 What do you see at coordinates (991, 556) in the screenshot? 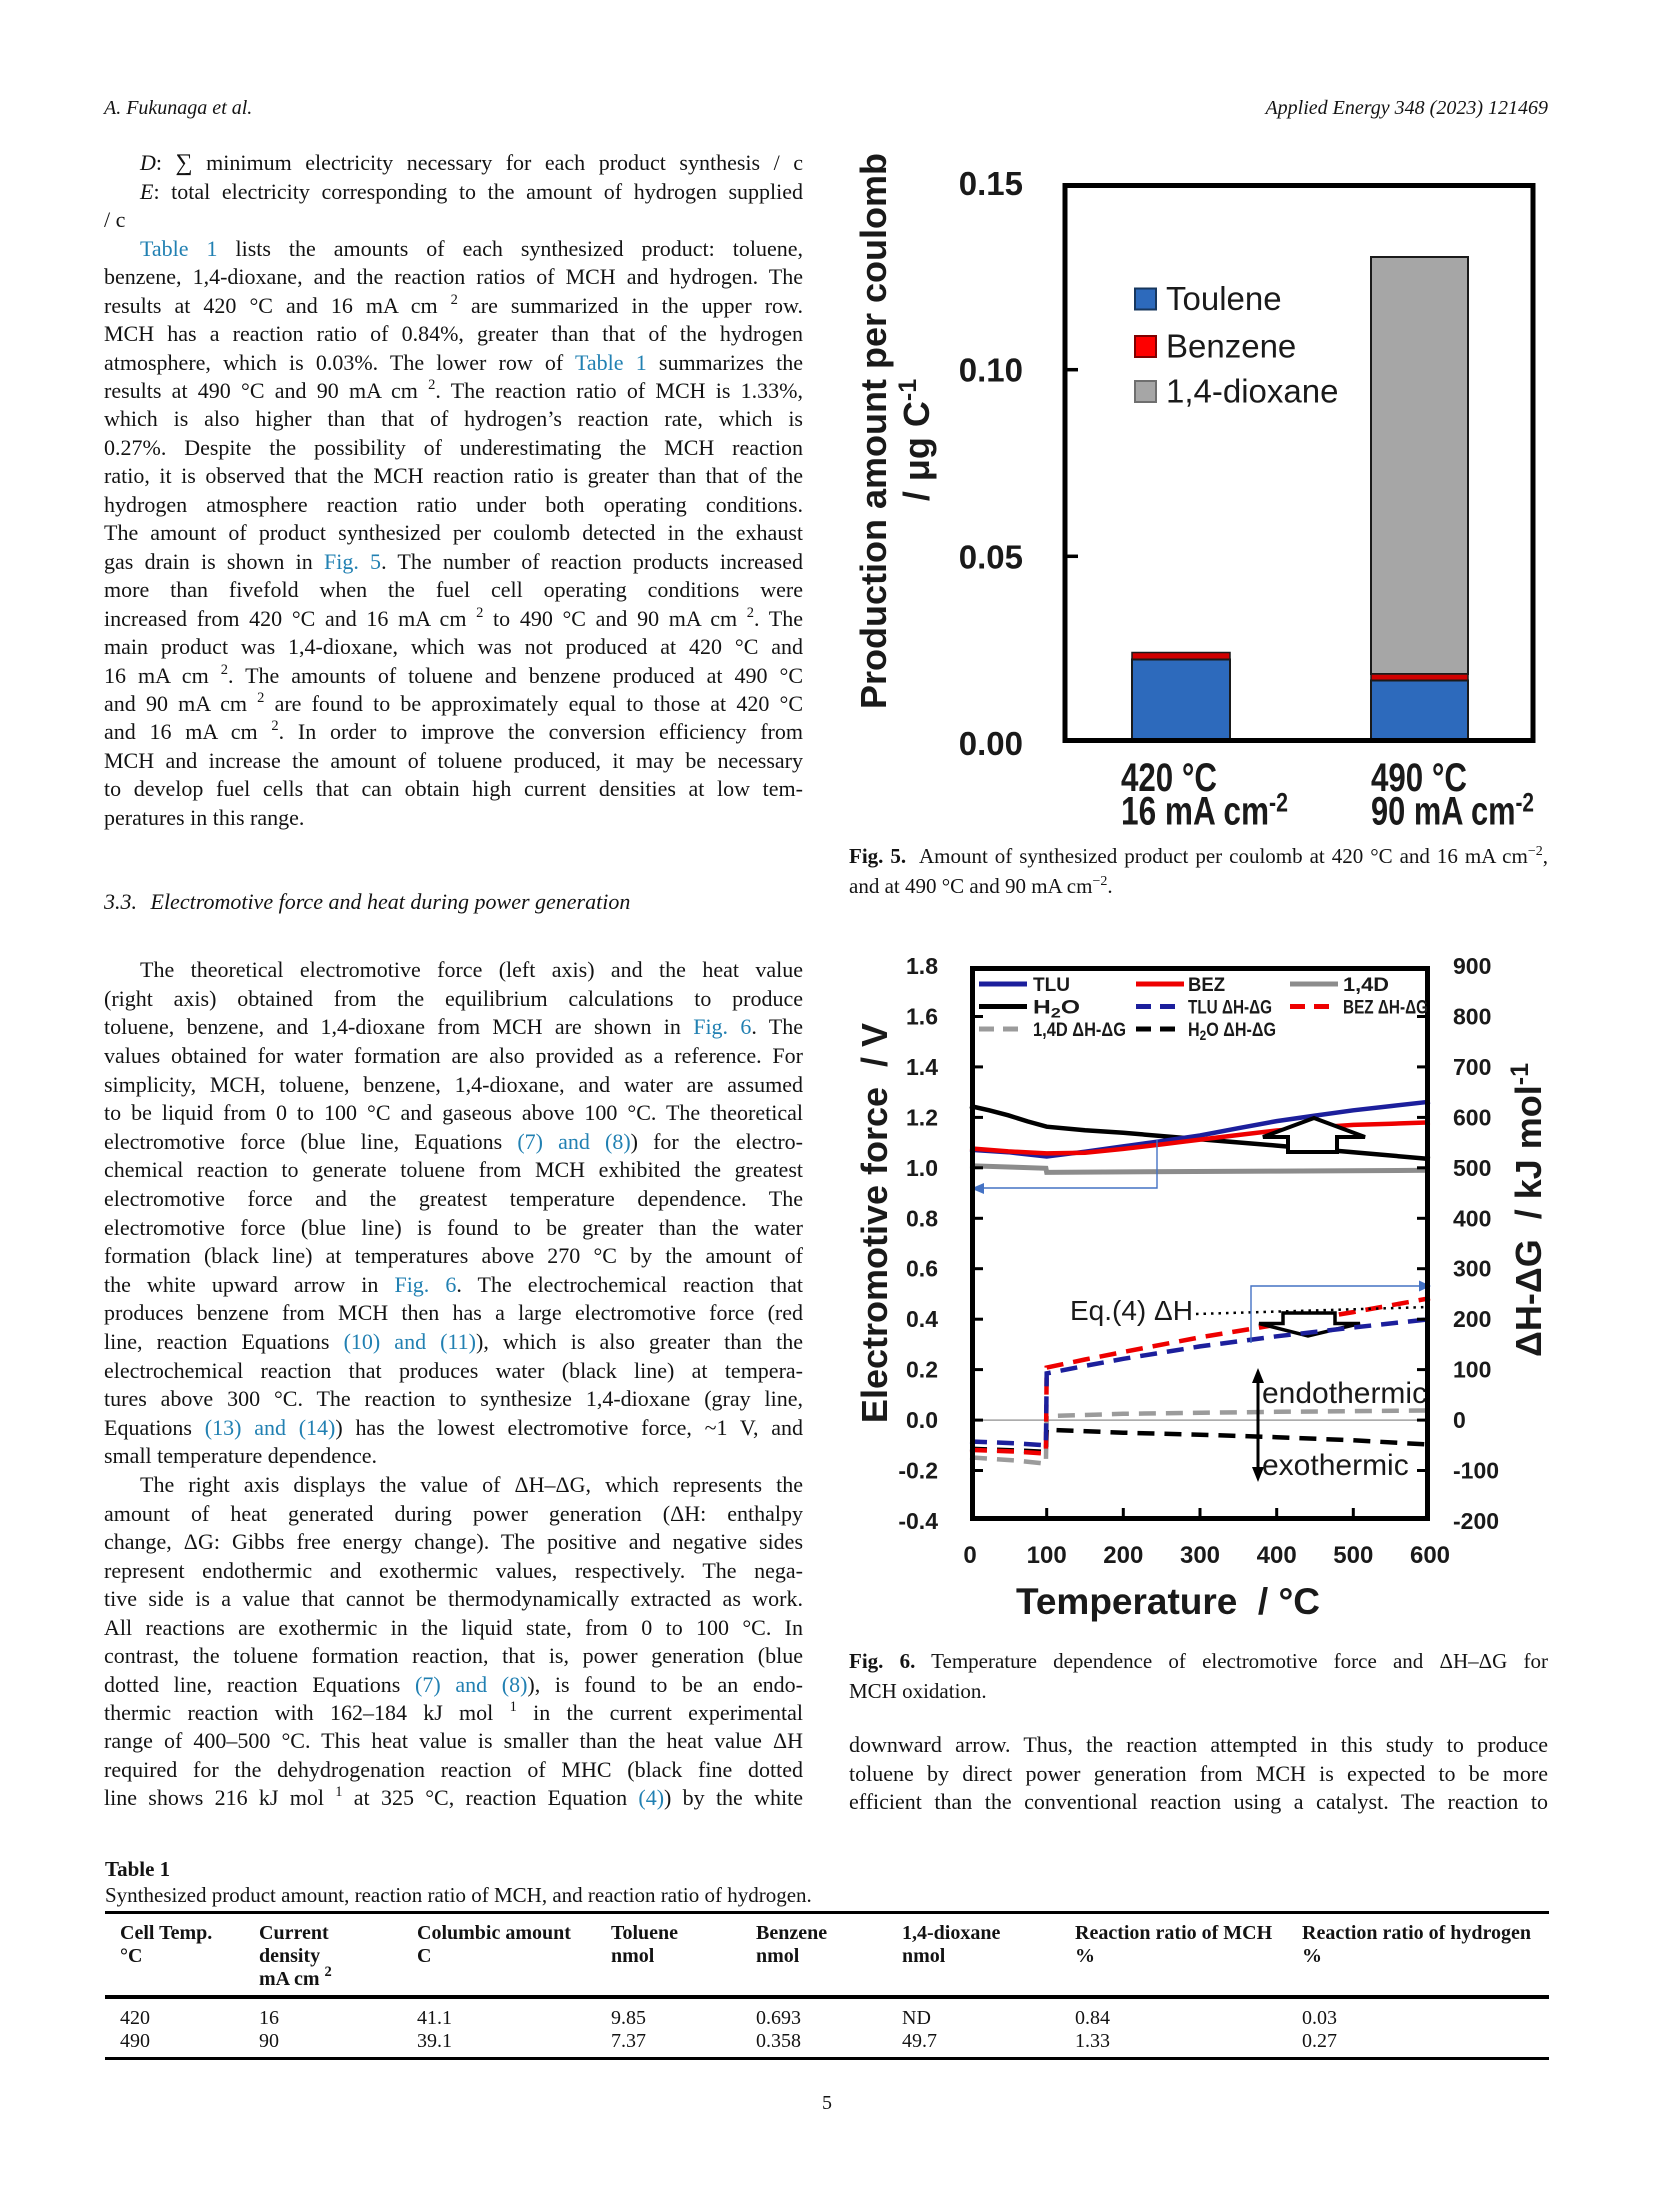
I see `svg-text: 0.05` at bounding box center [991, 556].